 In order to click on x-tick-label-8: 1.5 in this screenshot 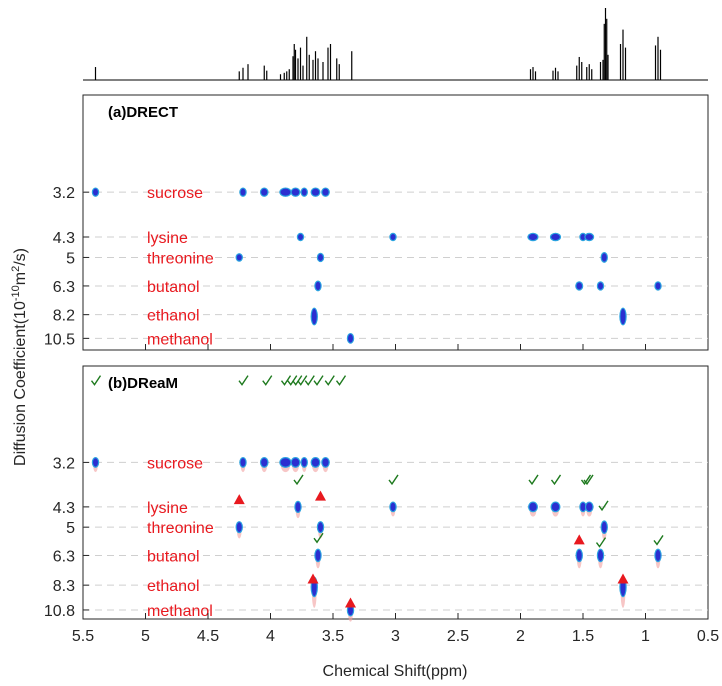, I will do `click(583, 636)`.